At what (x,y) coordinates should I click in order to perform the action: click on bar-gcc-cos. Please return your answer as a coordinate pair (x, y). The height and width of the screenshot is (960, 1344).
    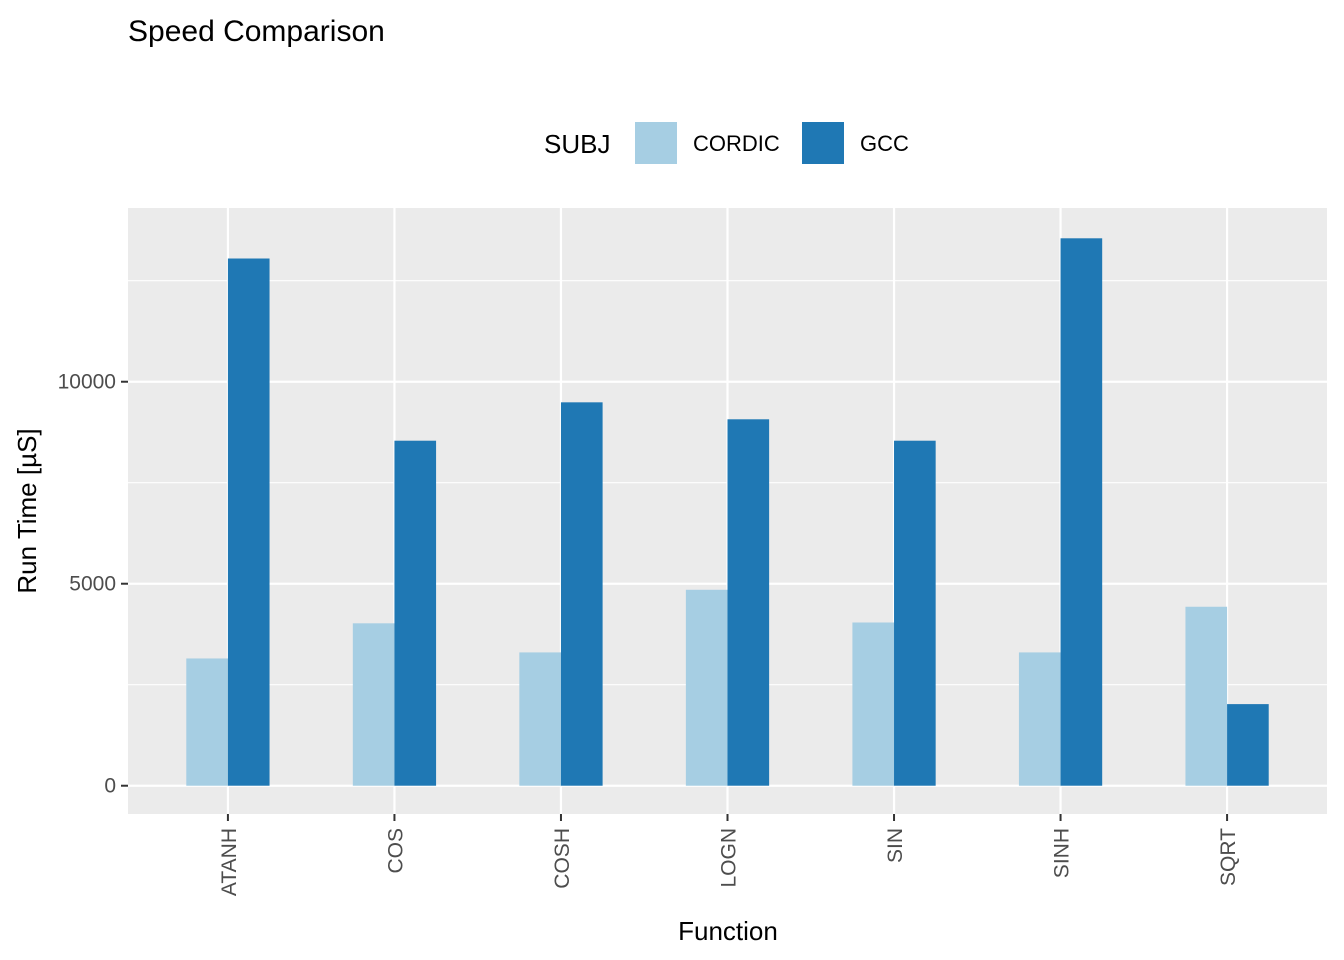
    Looking at the image, I should click on (415, 613).